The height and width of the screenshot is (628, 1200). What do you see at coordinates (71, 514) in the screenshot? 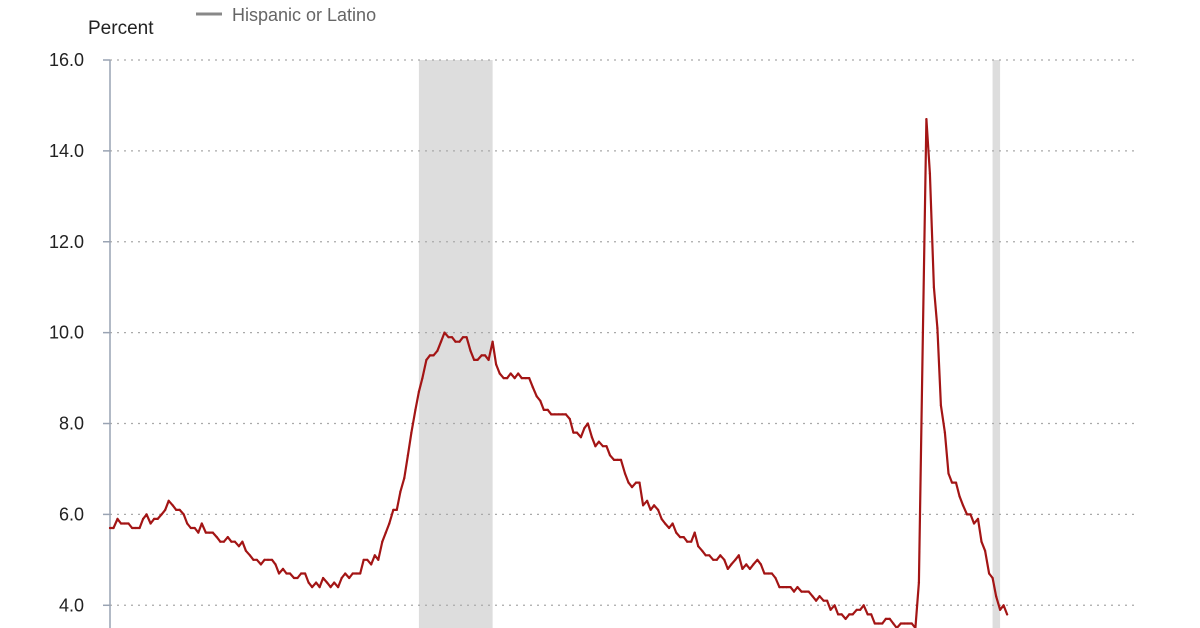
I see `y-tick-label: 6.0` at bounding box center [71, 514].